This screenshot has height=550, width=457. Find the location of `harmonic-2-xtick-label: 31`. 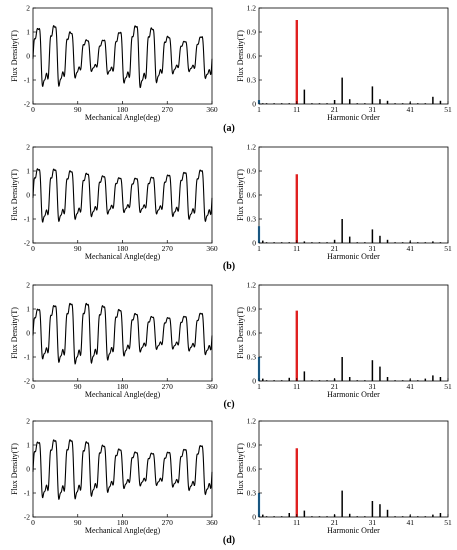

harmonic-2-xtick-label: 31 is located at coordinates (373, 386).